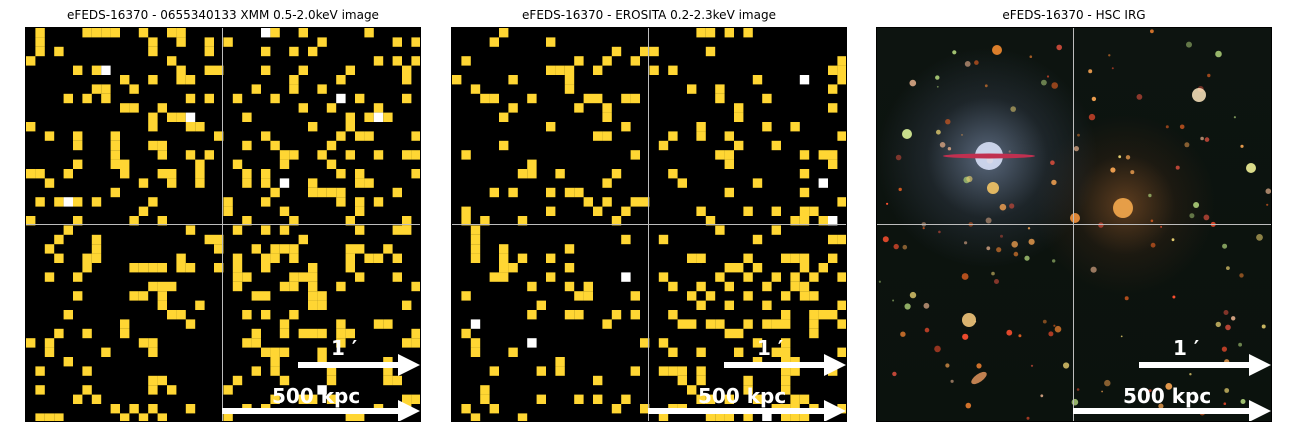 The width and height of the screenshot is (1296, 432). Describe the element at coordinates (1167, 396) in the screenshot. I see `distance-scale-label: 500 kpc` at that location.